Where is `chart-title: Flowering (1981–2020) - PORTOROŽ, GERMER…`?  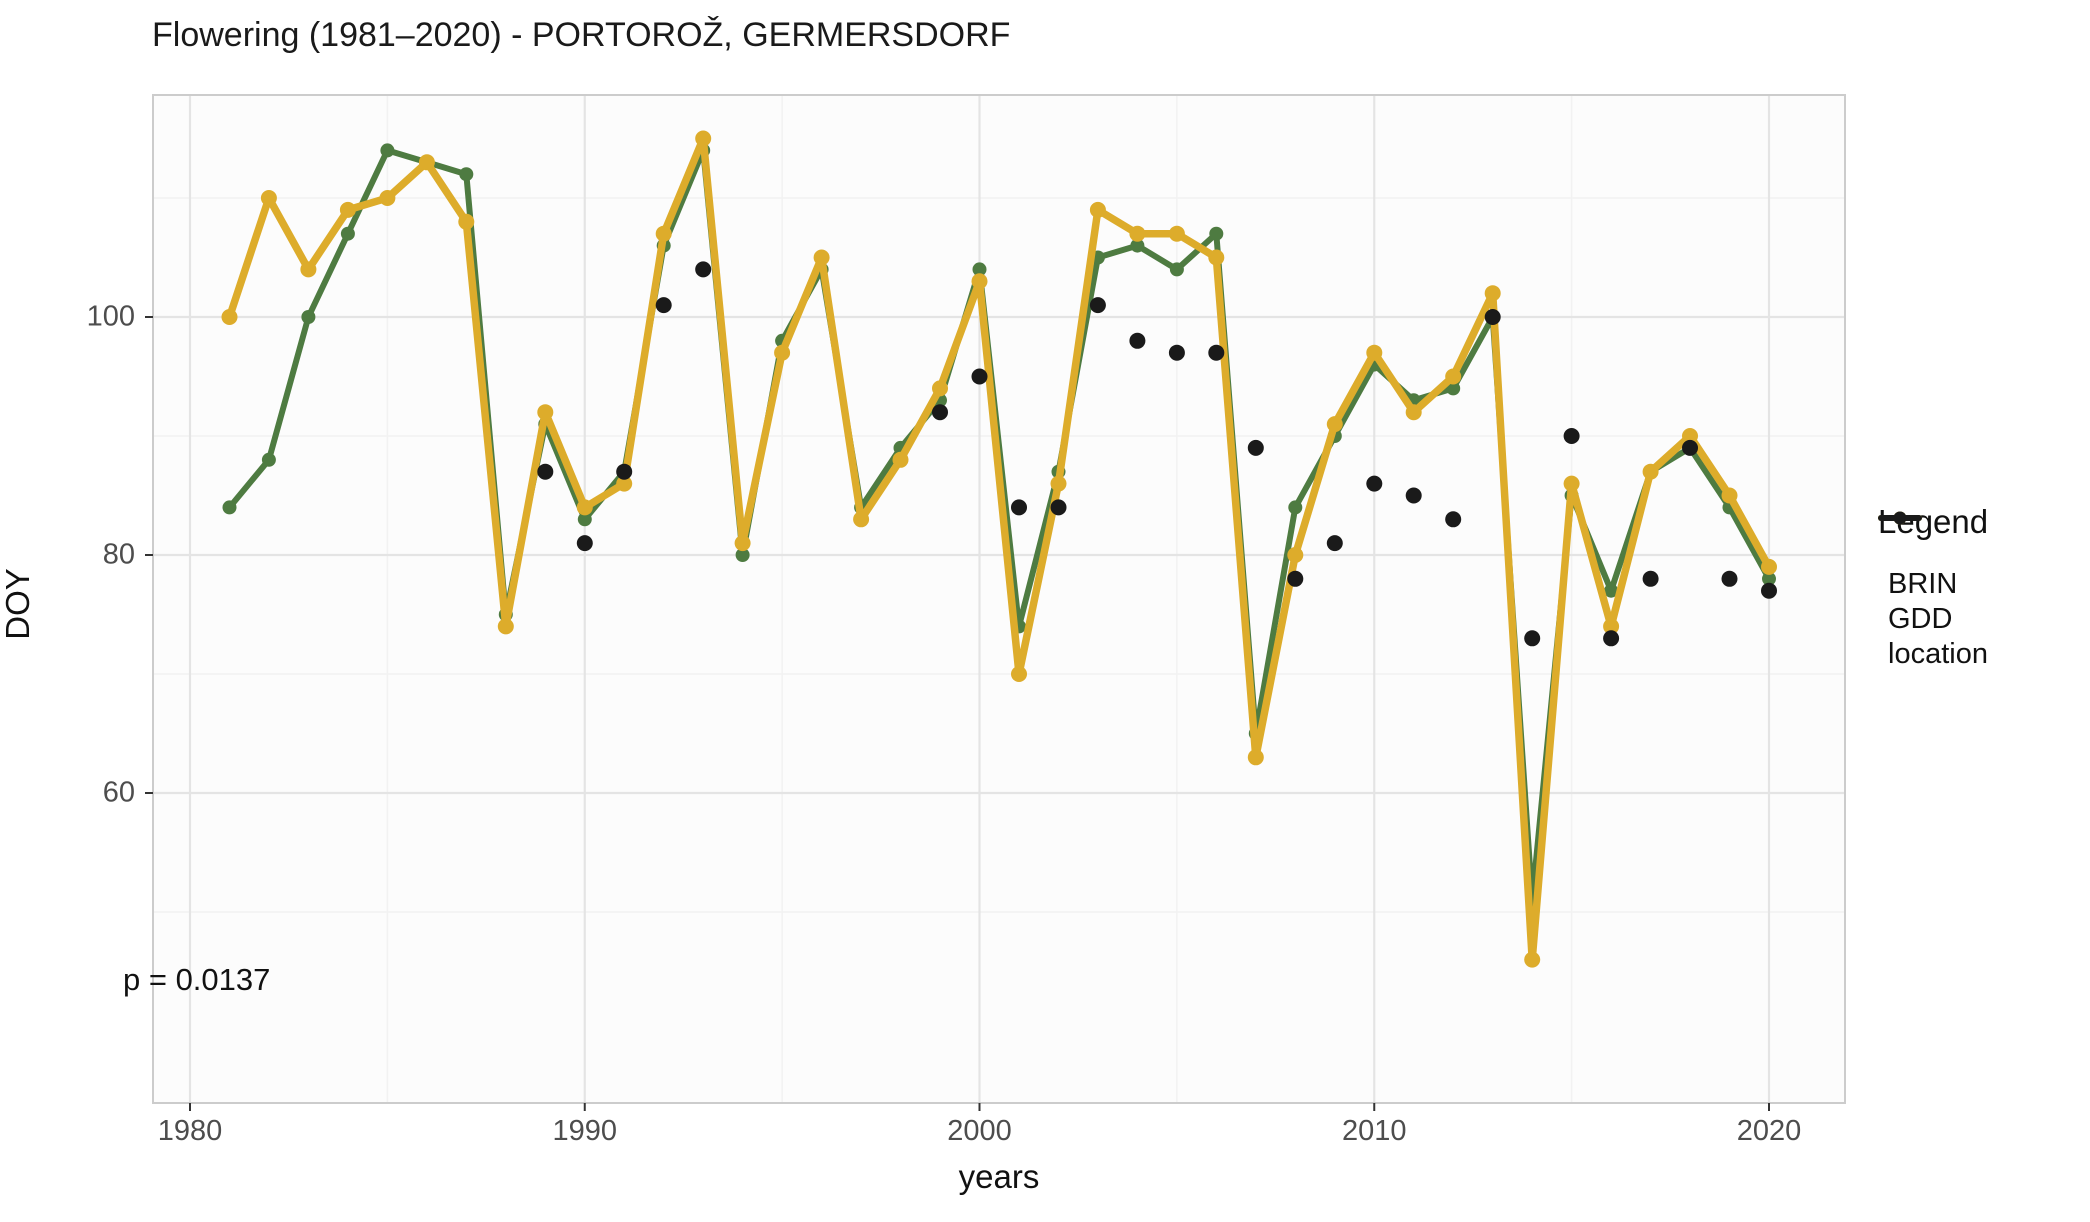 chart-title: Flowering (1981–2020) - PORTOROŽ, GERMER… is located at coordinates (581, 35).